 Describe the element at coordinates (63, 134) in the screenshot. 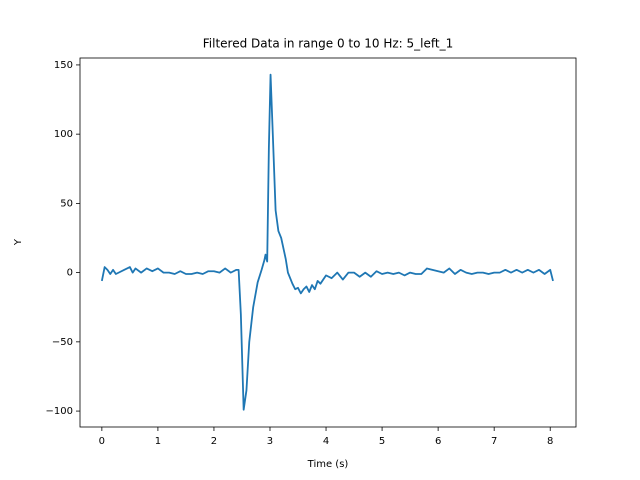

I see `y-tick-label: 100` at that location.